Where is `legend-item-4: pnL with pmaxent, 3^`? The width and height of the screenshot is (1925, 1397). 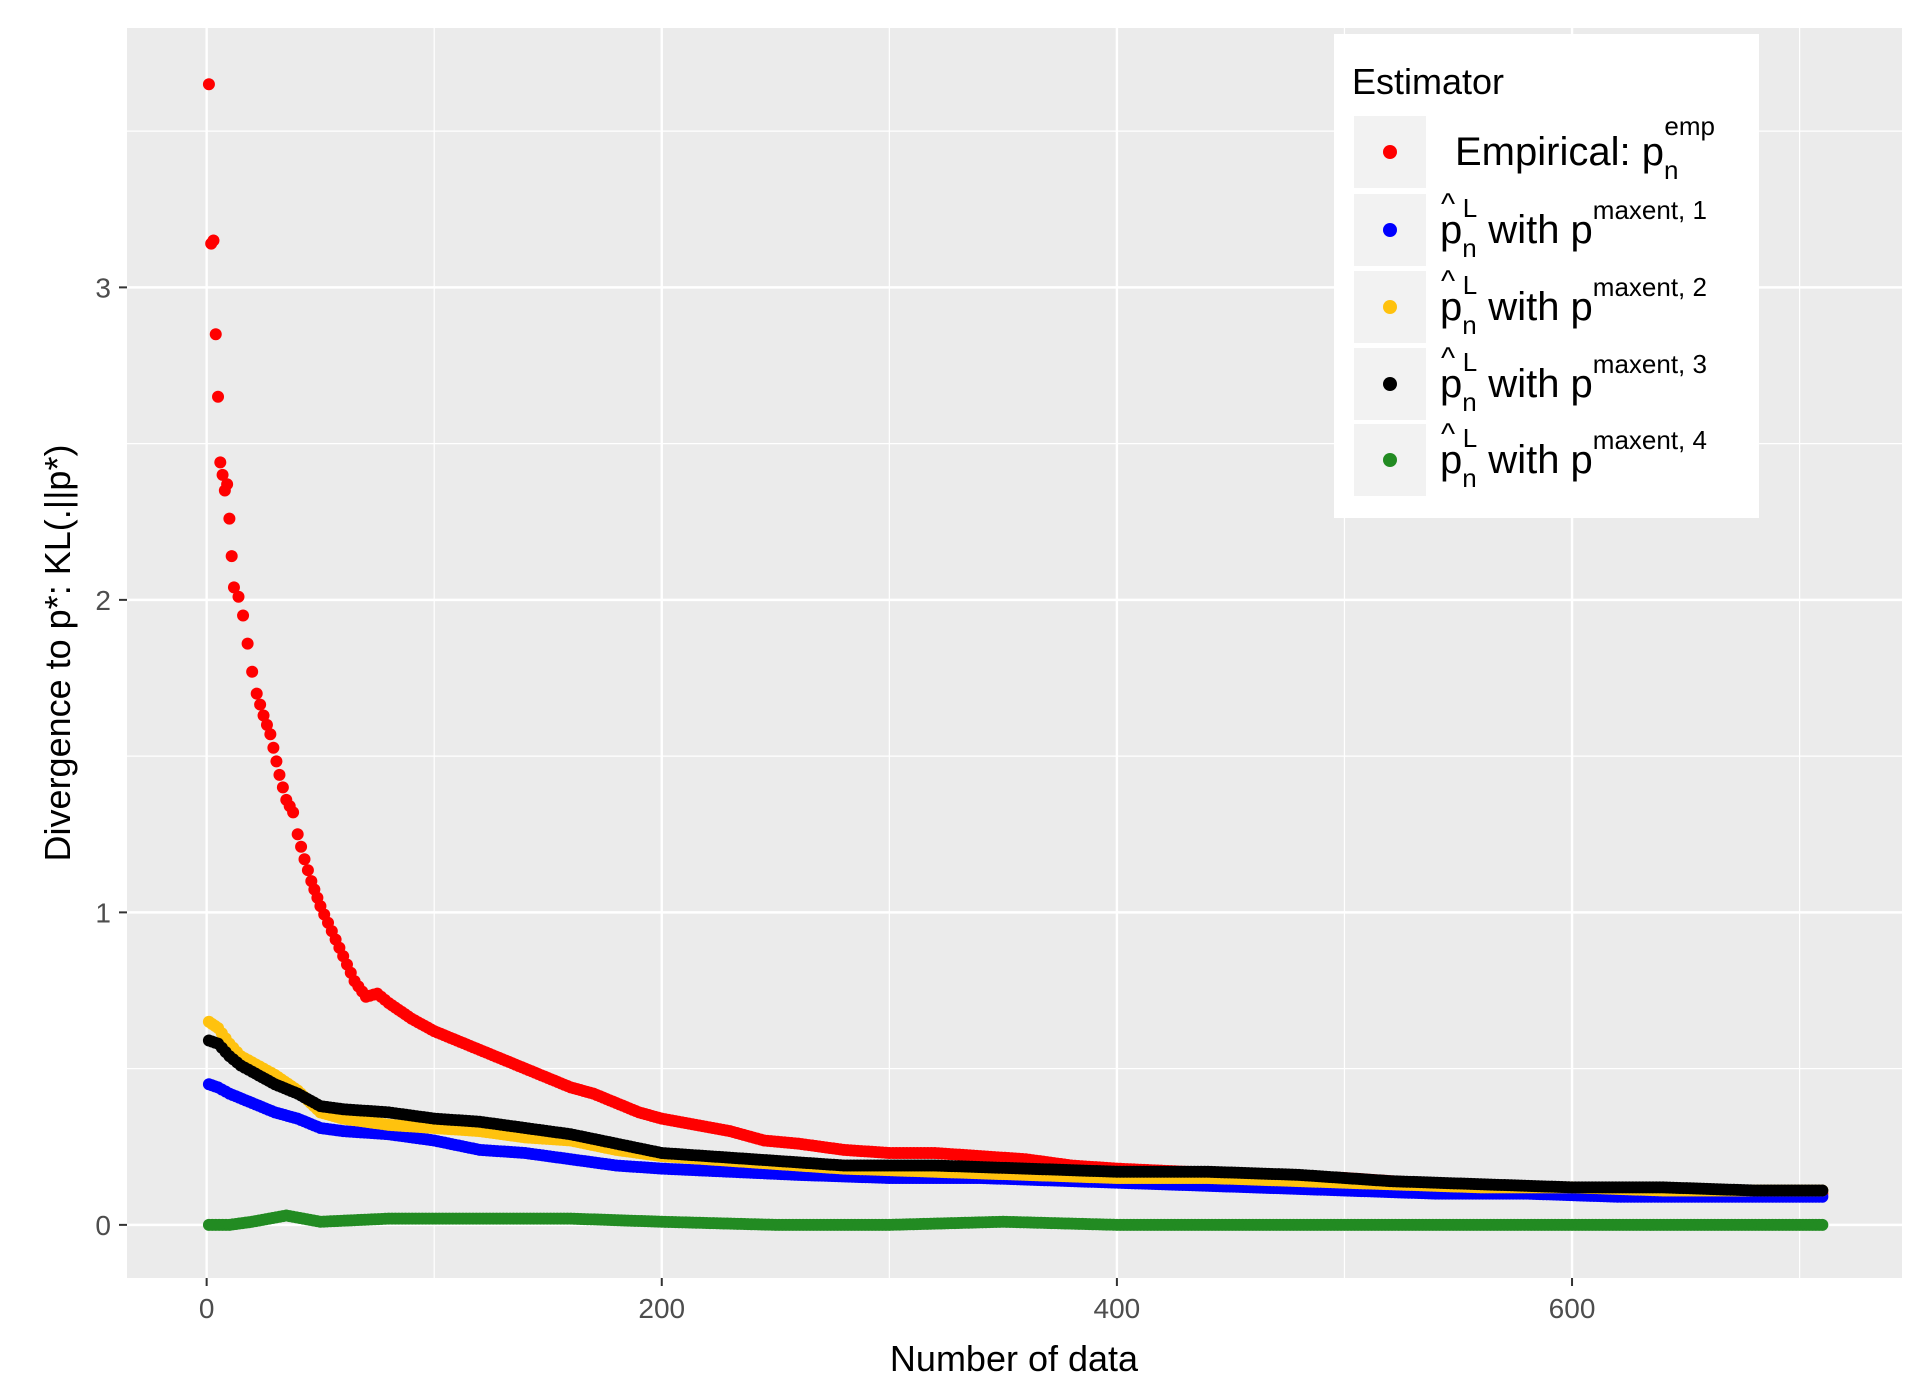 legend-item-4: pnL with pmaxent, 3^ is located at coordinates (1530, 381).